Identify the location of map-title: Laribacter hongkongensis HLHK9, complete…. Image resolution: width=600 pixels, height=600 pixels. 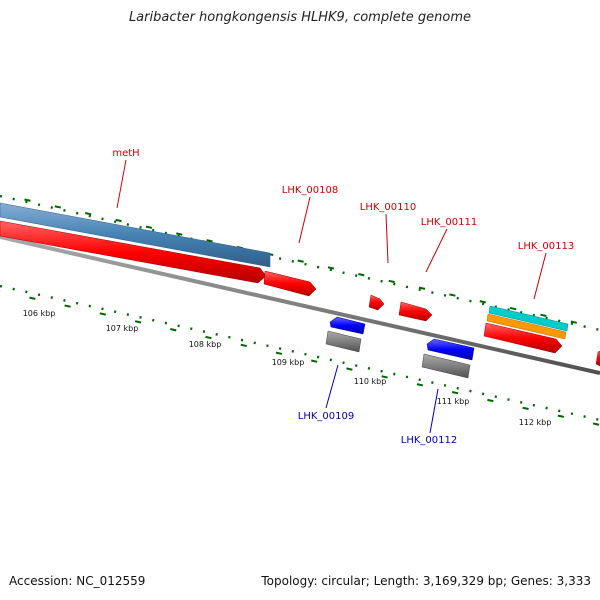
(300, 17).